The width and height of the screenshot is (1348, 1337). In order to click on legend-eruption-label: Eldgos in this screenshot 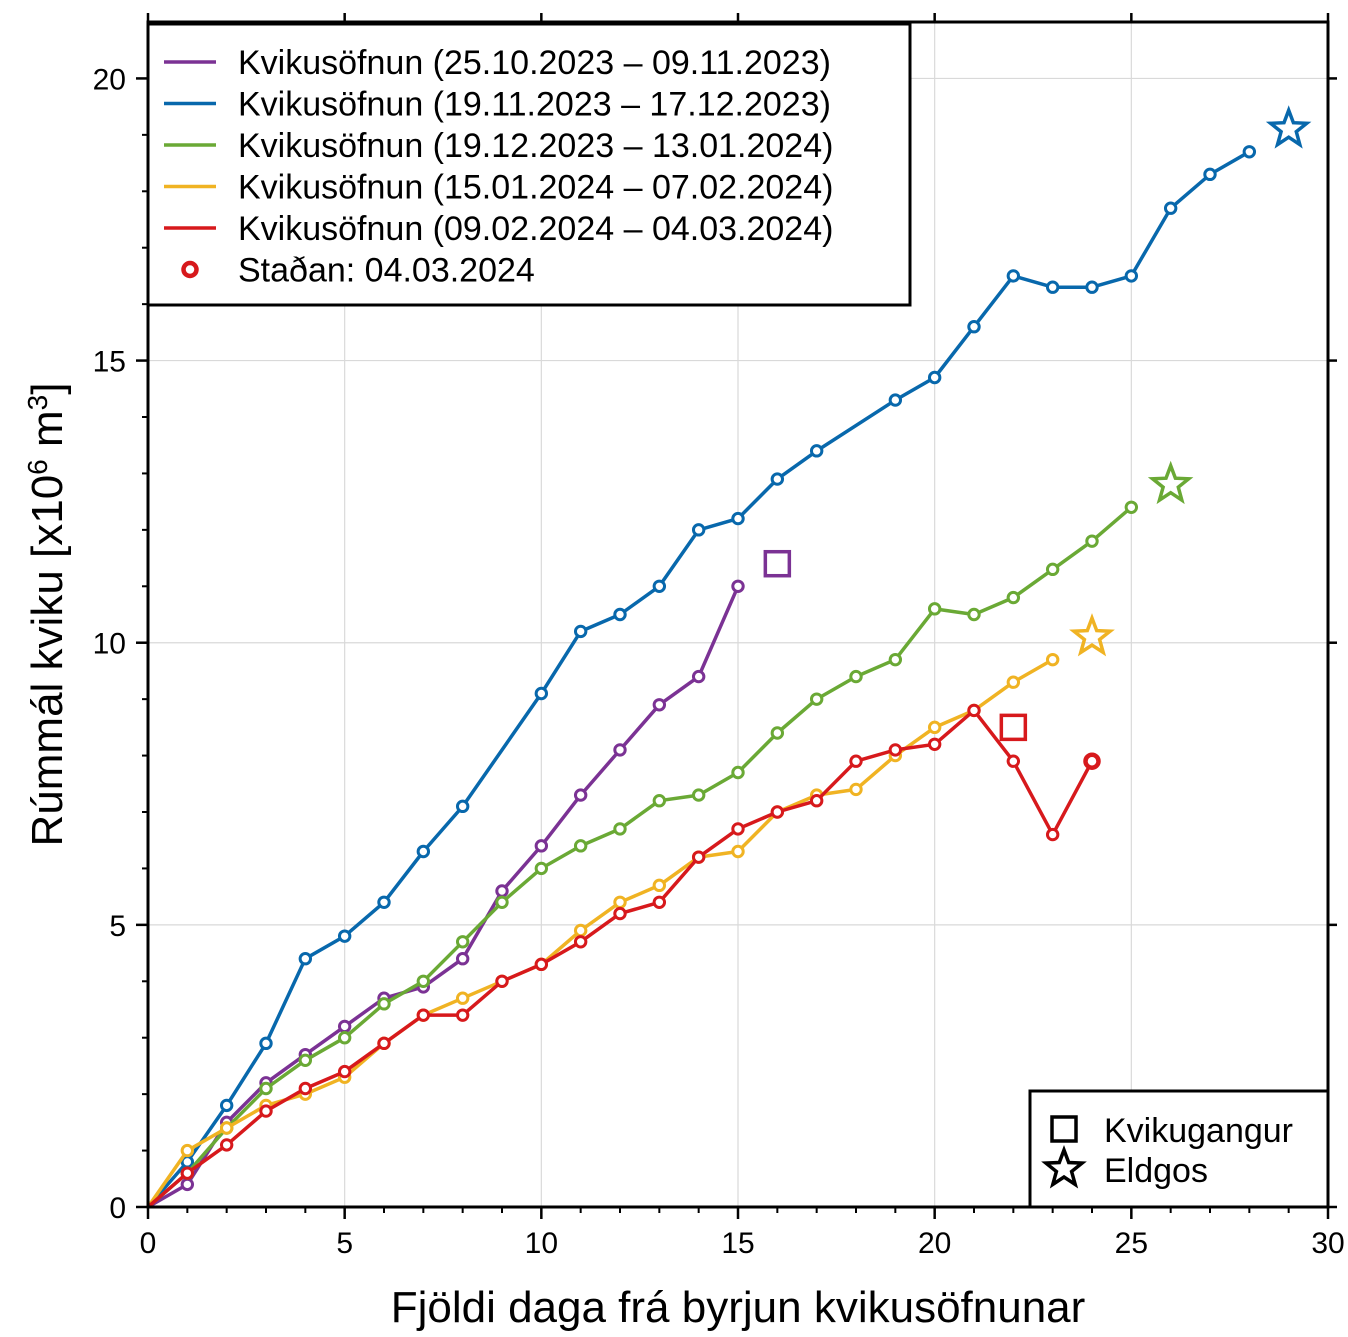, I will do `click(1156, 1171)`.